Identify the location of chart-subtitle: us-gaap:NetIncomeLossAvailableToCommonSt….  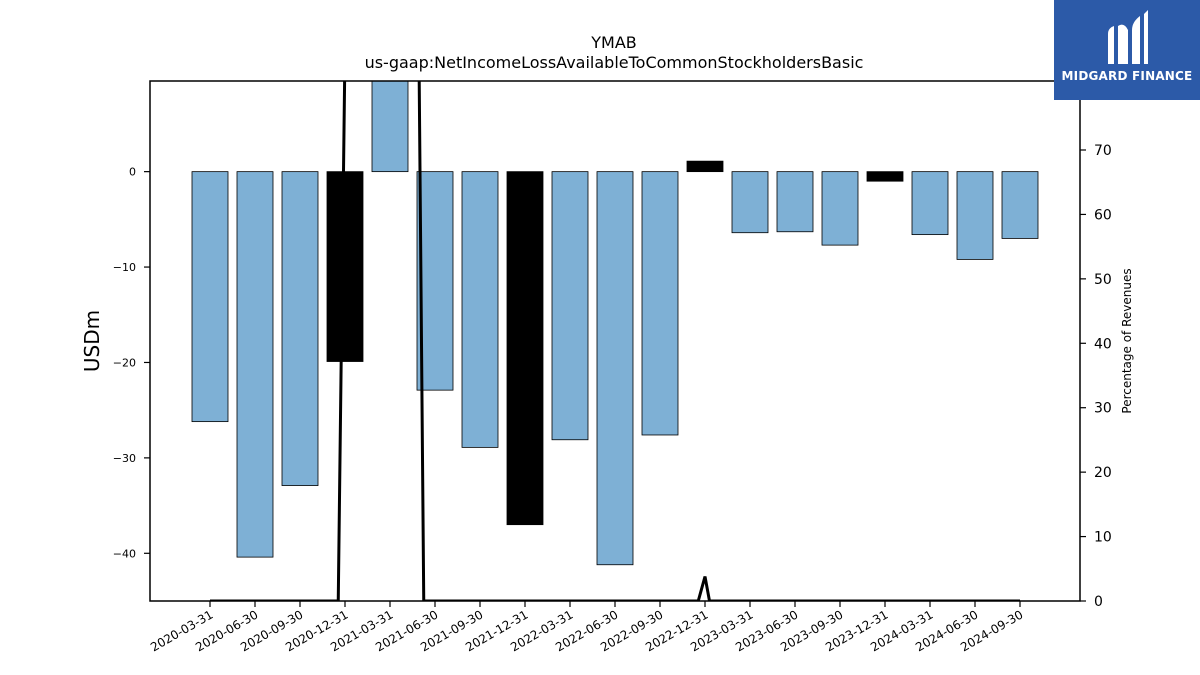
(614, 62).